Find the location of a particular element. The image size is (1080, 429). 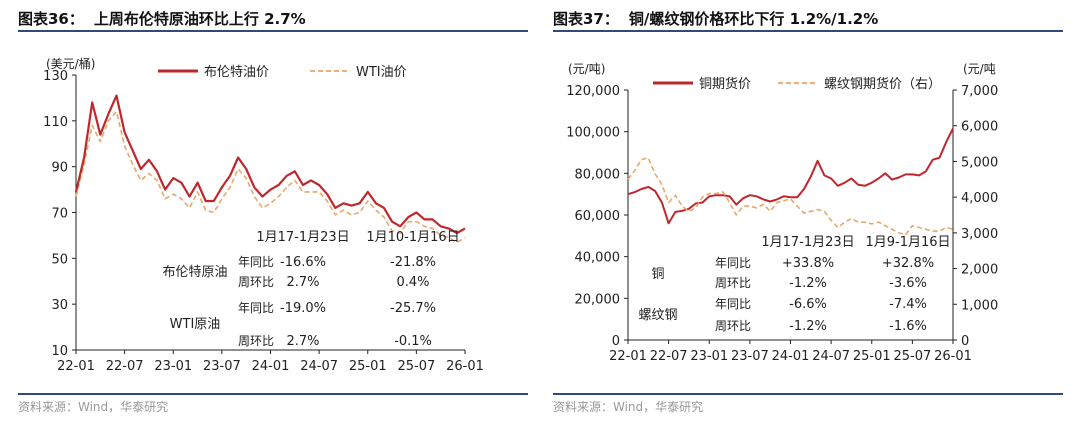

y-right-tick-label: 2,000 is located at coordinates (979, 270).